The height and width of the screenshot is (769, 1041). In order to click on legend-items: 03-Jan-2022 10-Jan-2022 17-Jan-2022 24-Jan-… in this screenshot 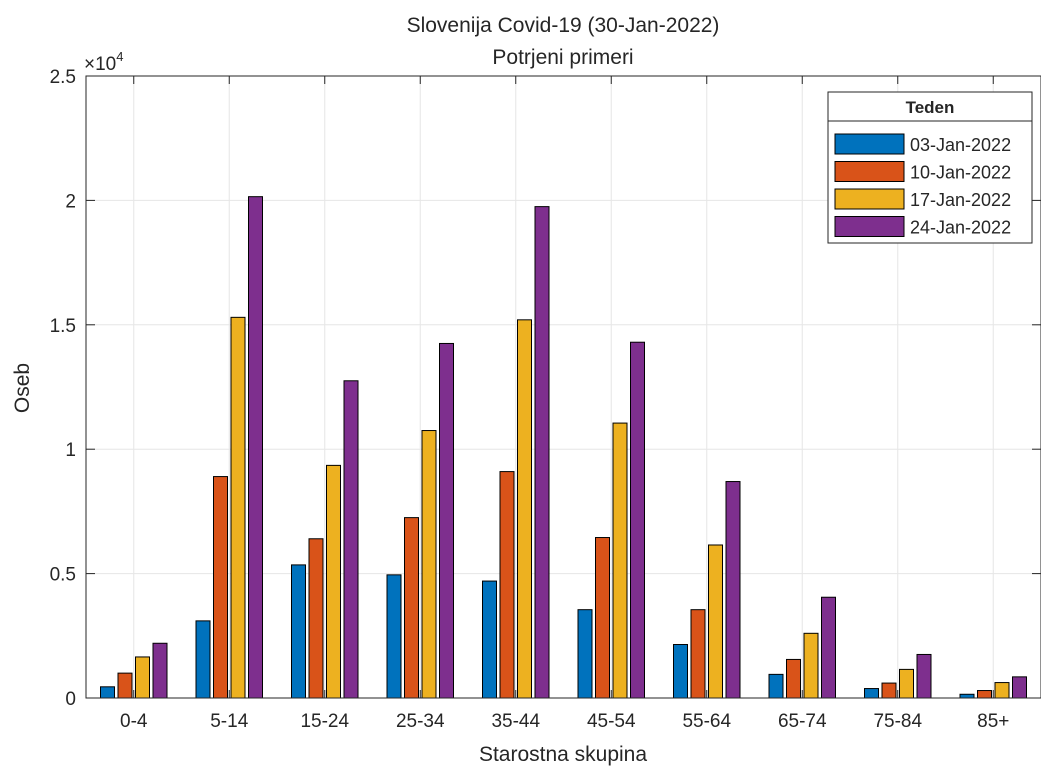, I will do `click(922, 185)`.